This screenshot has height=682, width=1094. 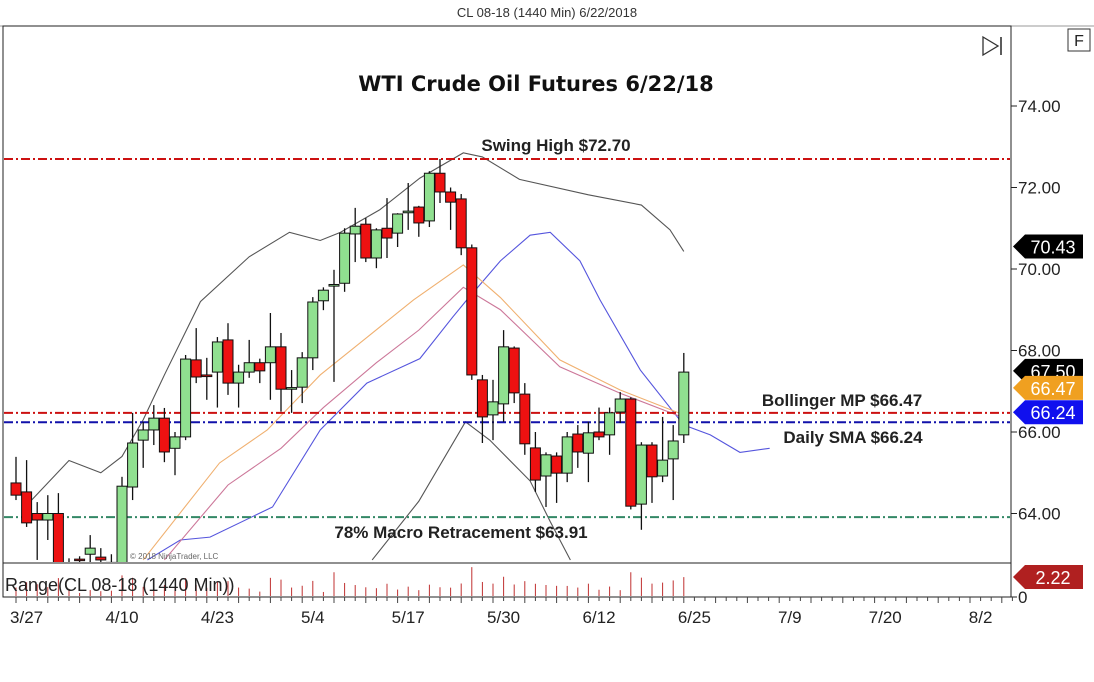 I want to click on chart-title: WTI Crude Oil Futures 6/22/18, so click(x=536, y=84).